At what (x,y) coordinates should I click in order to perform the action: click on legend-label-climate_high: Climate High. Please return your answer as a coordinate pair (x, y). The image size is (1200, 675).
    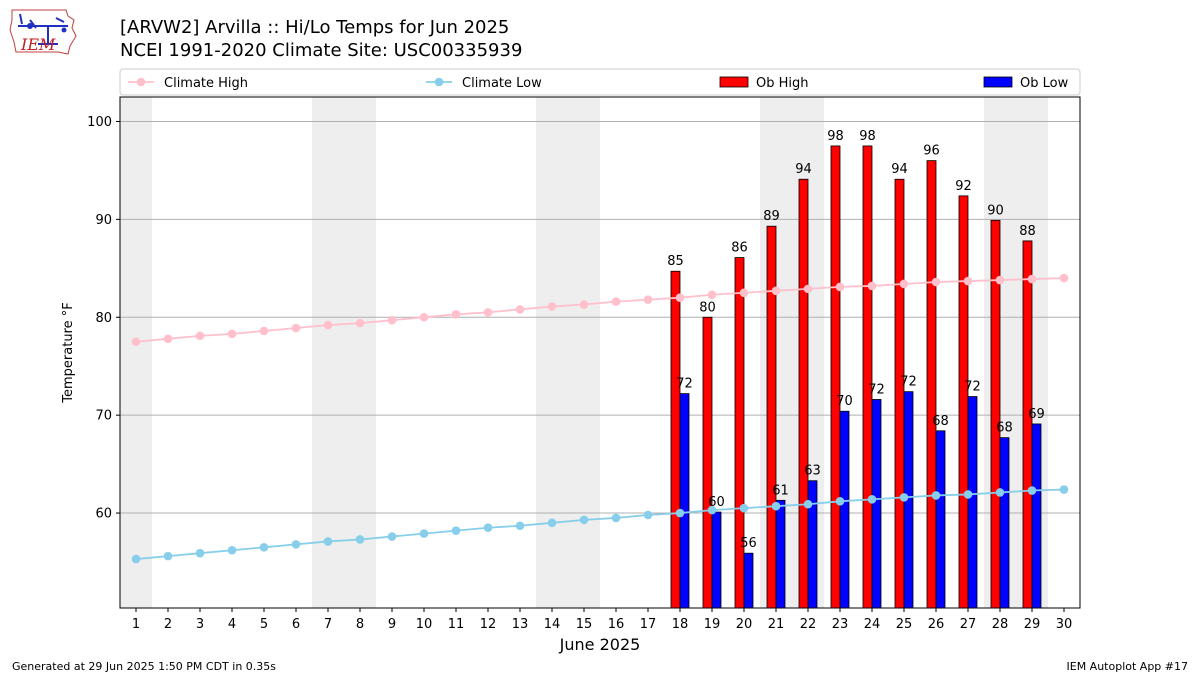
    Looking at the image, I should click on (206, 83).